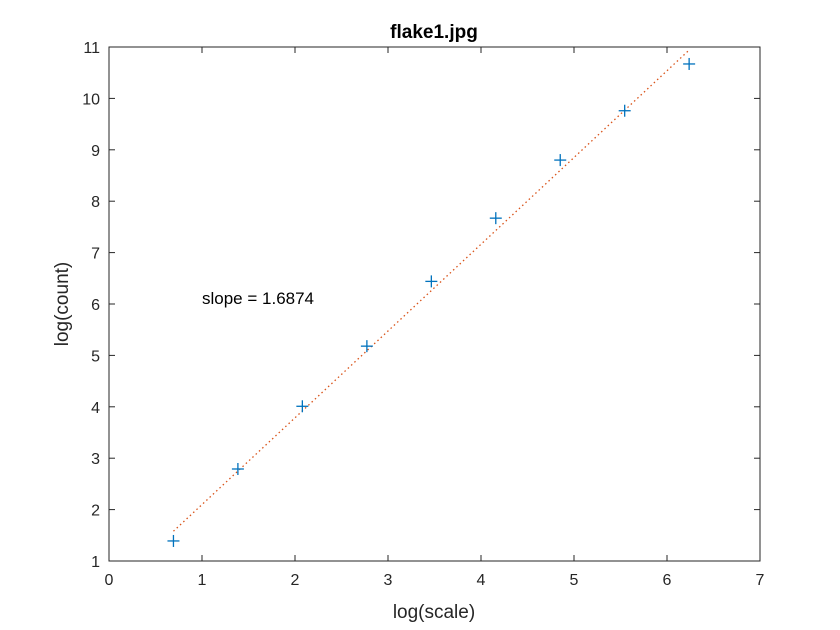  I want to click on x-axis-label: log(scale), so click(434, 612).